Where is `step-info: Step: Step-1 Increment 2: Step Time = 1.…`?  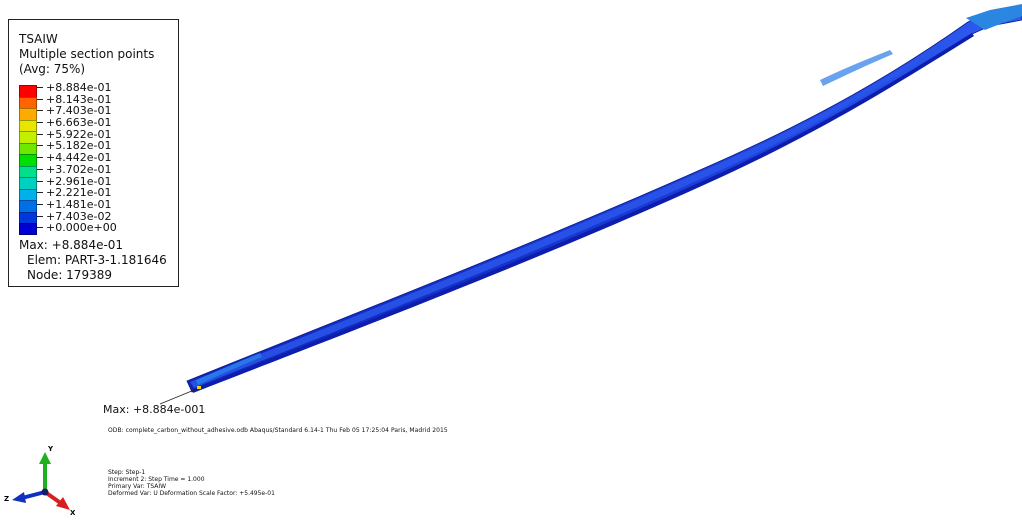
step-info: Step: Step-1 Increment 2: Step Time = 1.… is located at coordinates (191, 483).